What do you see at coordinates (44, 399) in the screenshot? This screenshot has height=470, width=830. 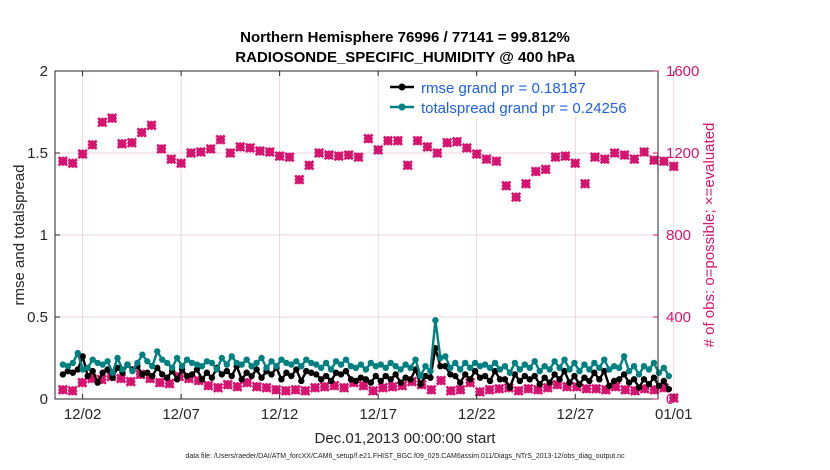 I see `y-tick-label: 0` at bounding box center [44, 399].